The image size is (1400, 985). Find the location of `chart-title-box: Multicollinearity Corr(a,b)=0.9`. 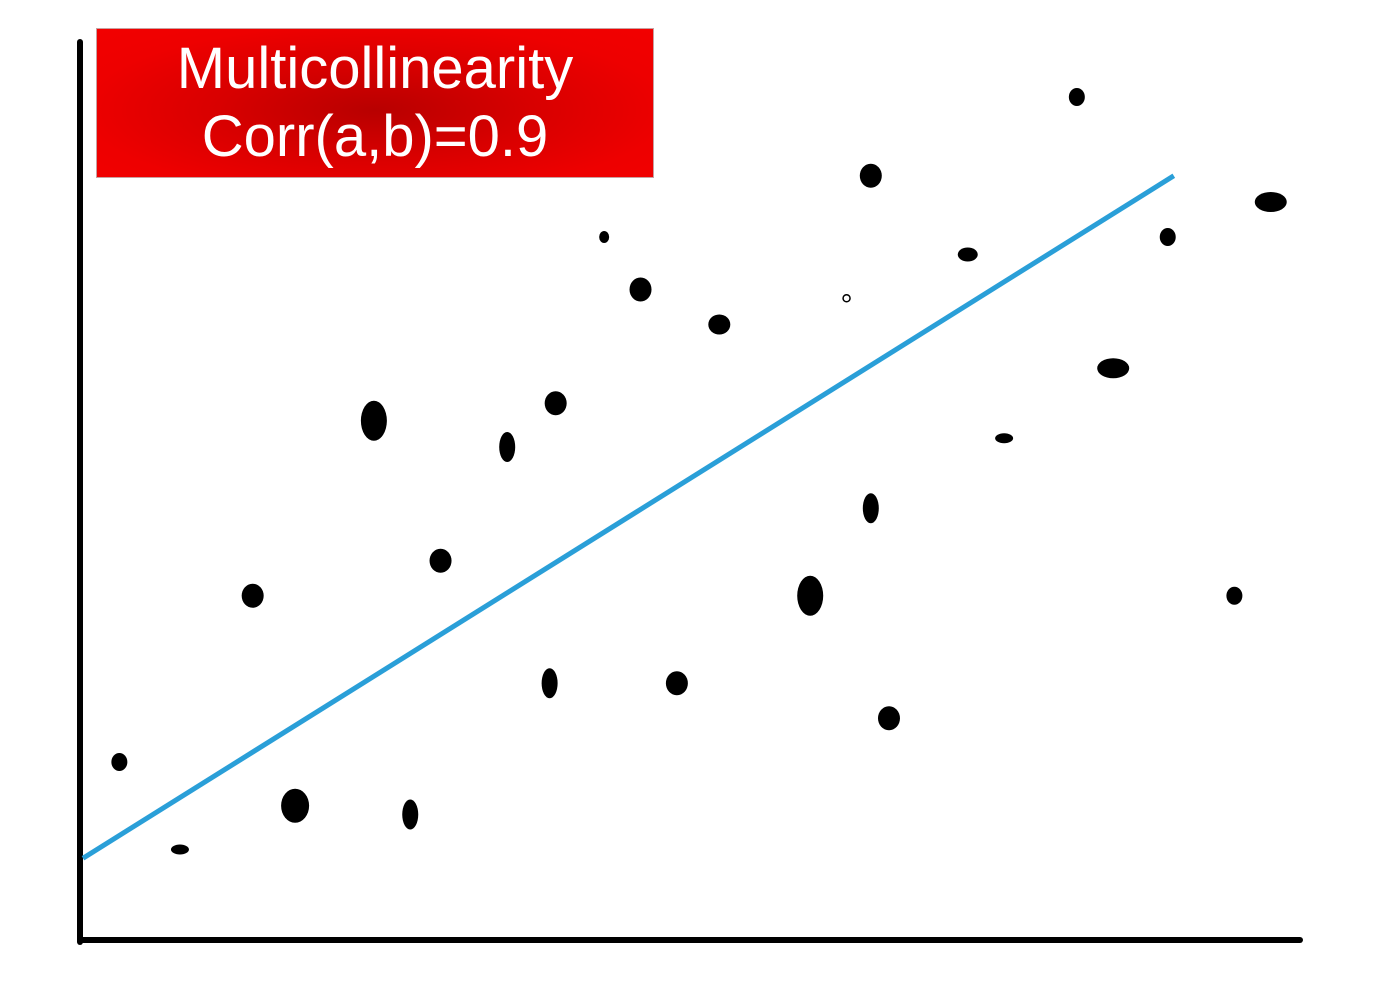

chart-title-box: Multicollinearity Corr(a,b)=0.9 is located at coordinates (375, 103).